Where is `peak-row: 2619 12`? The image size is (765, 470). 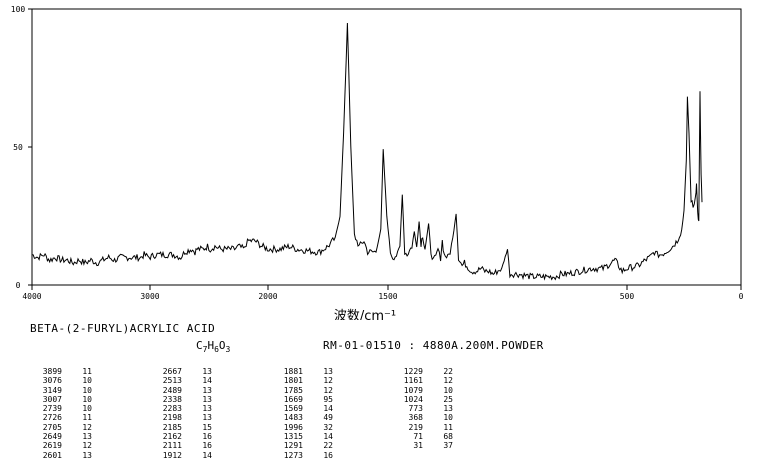 peak-row: 2619 12 is located at coordinates (55, 445).